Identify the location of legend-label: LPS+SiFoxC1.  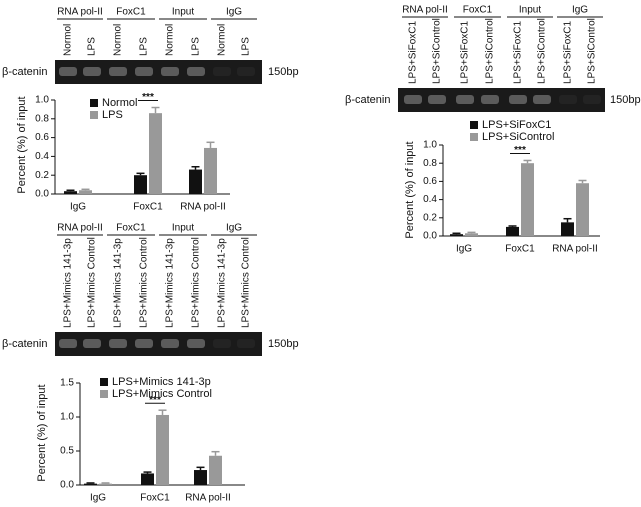
(516, 125).